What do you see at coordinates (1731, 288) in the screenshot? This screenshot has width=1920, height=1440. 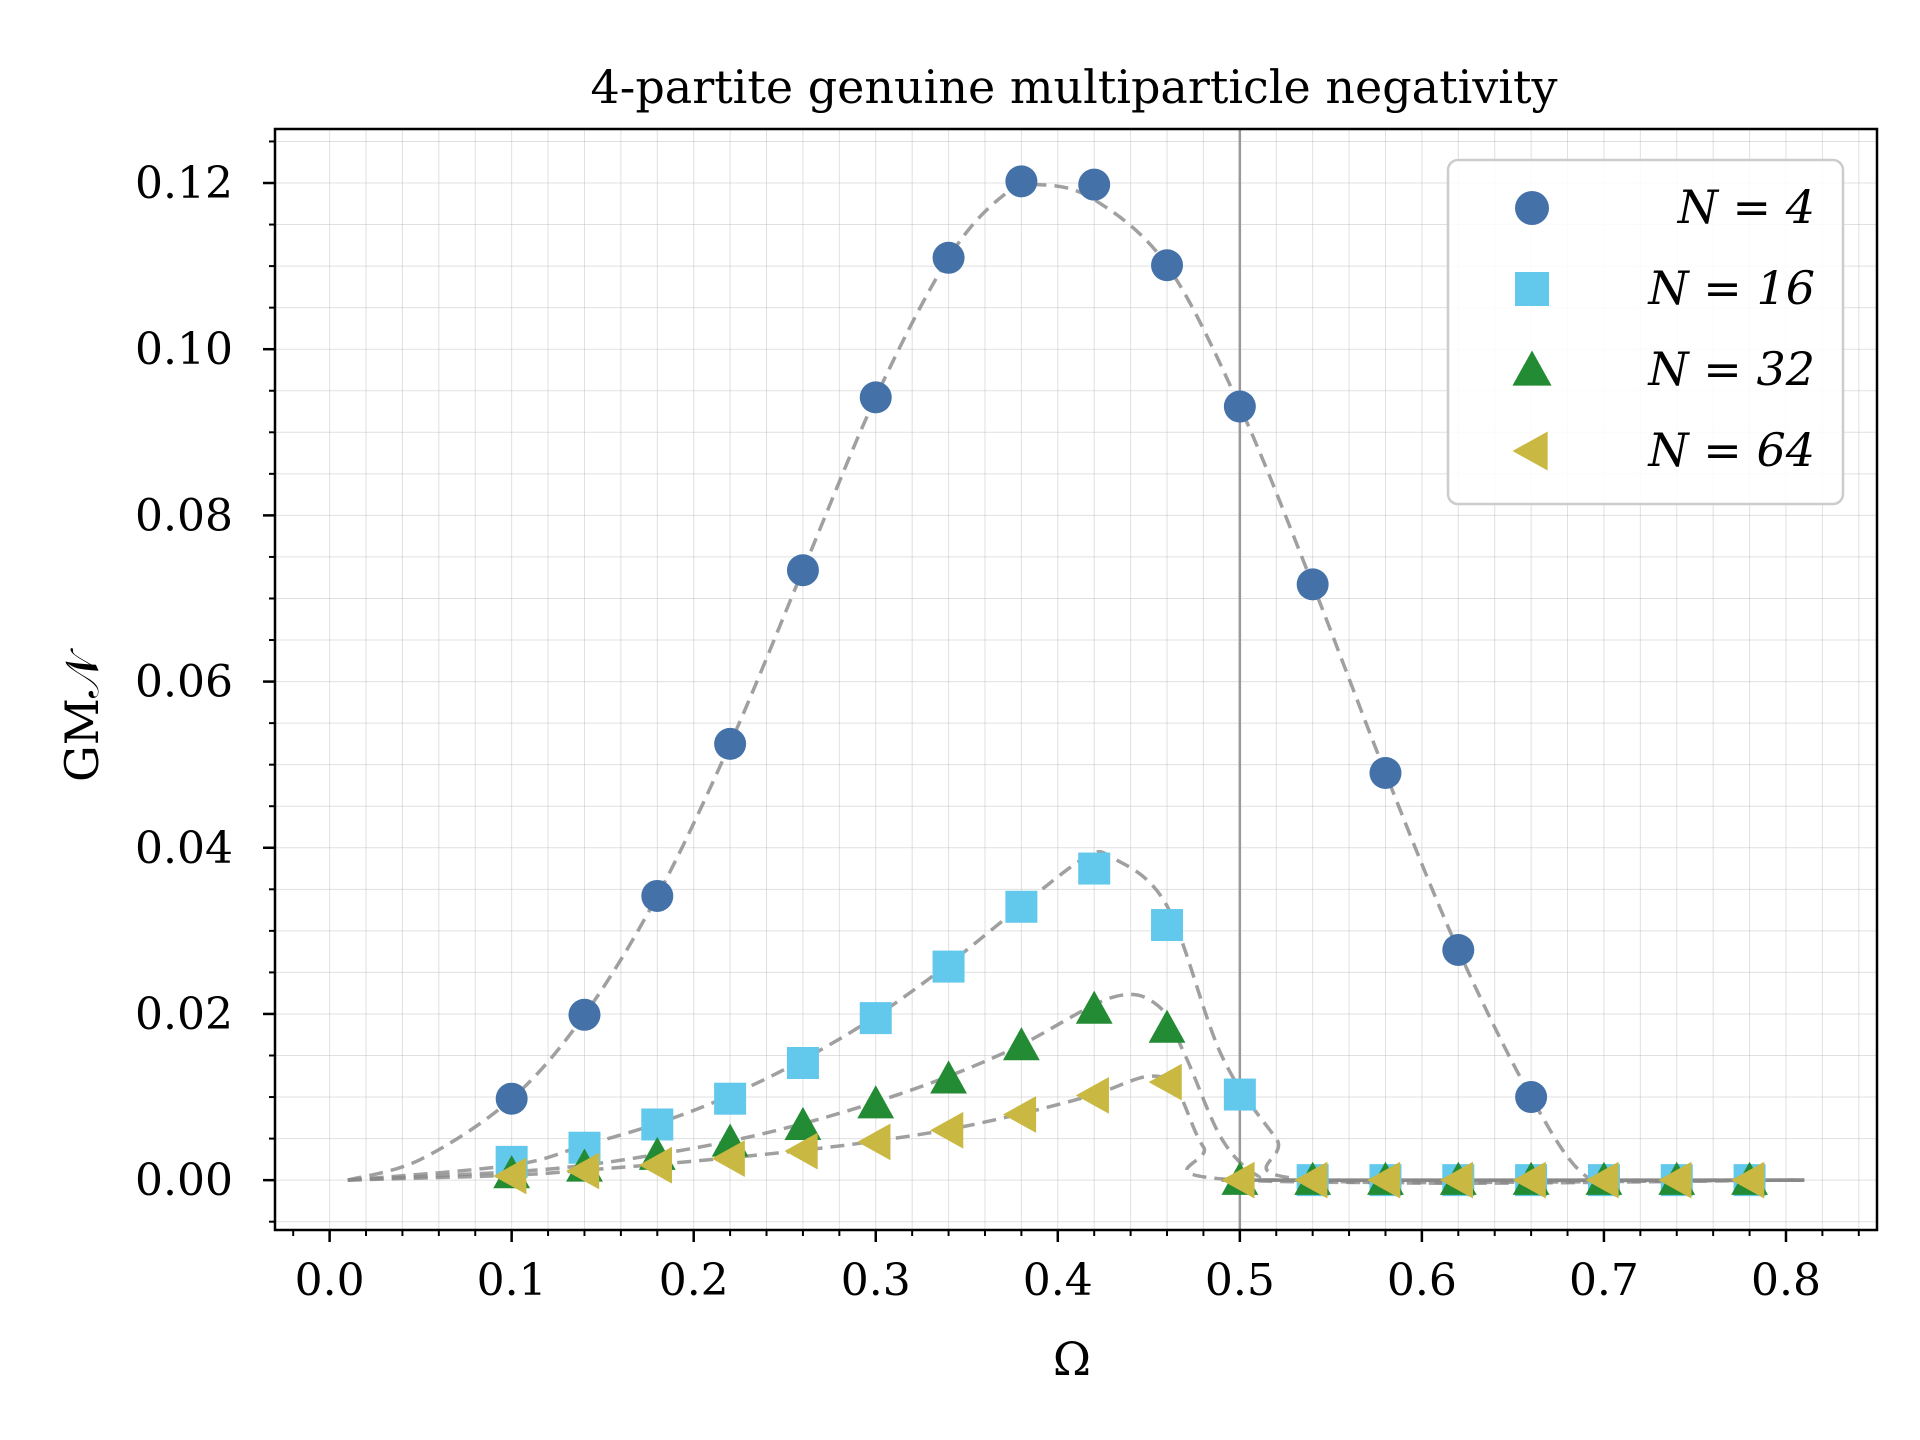 I see `legend-label-n16: N = 16` at bounding box center [1731, 288].